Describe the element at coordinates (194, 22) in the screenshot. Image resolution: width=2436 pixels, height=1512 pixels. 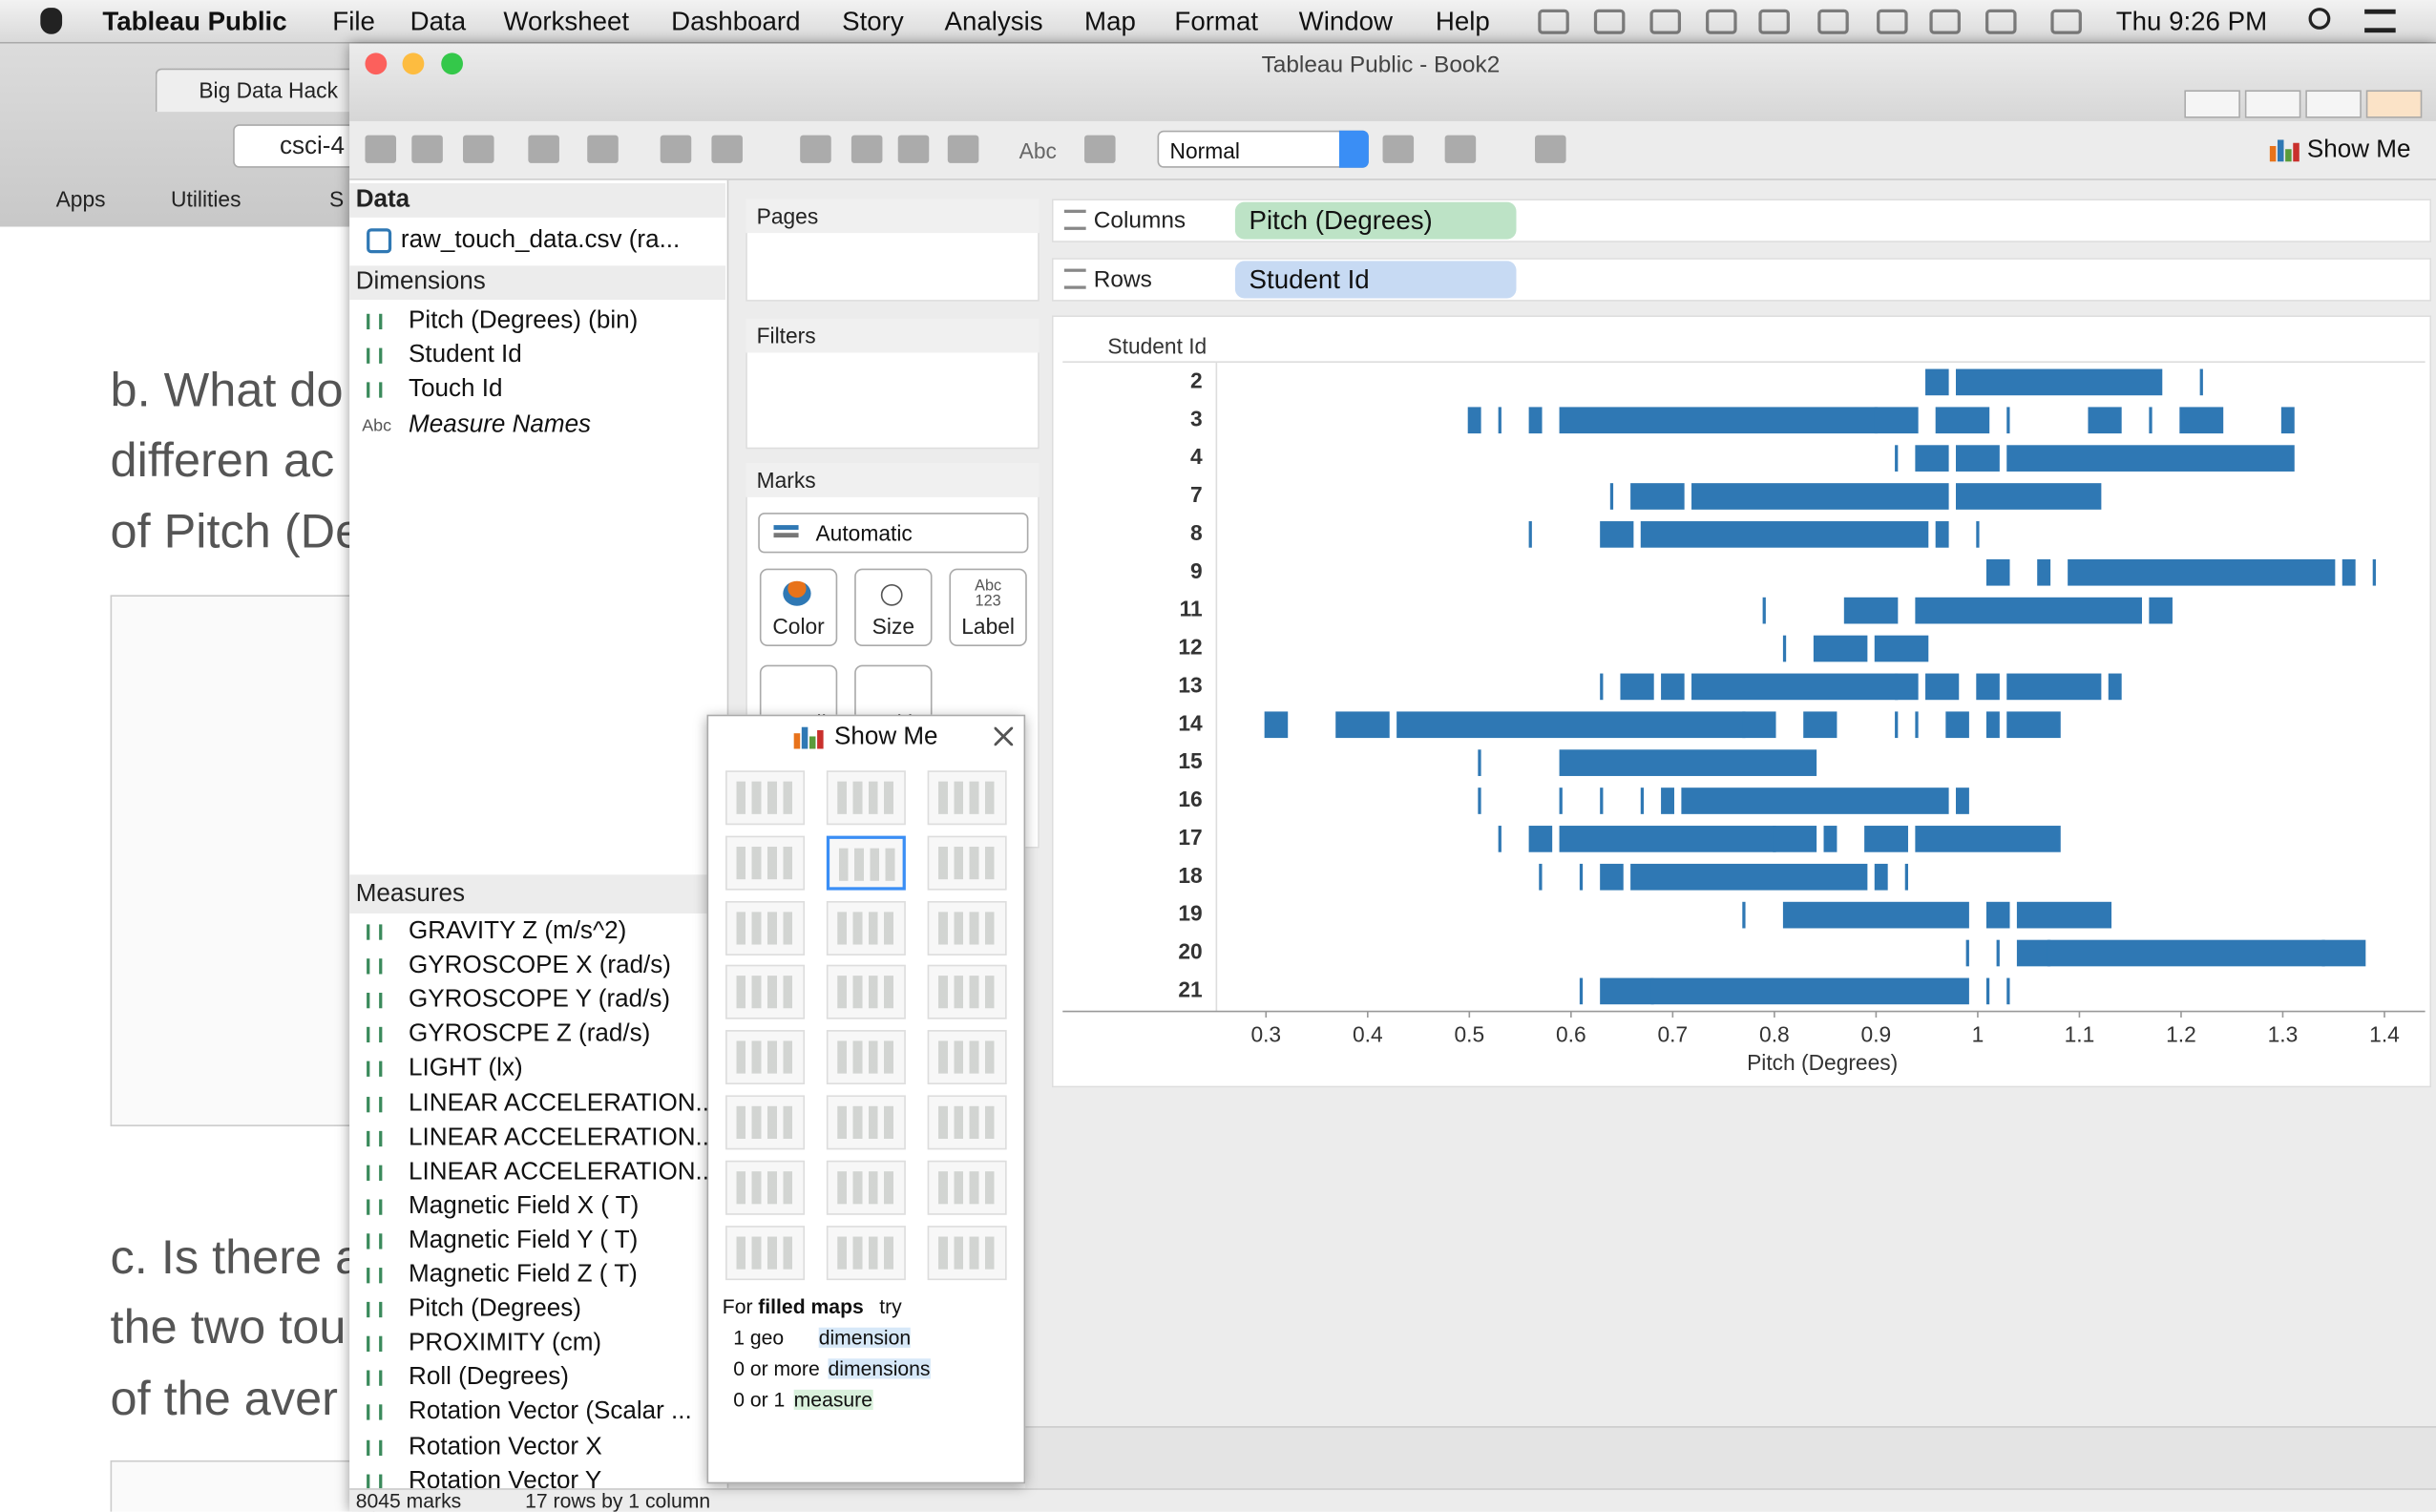
I see `menu-app: Tableau Public` at that location.